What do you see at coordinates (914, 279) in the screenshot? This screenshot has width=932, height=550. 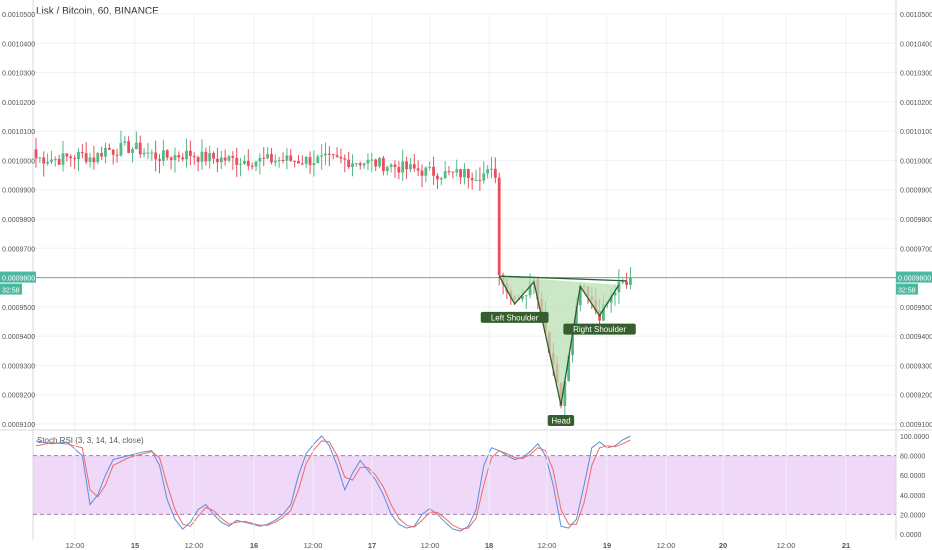 I see `price-tag-value-right: 0.0009600` at bounding box center [914, 279].